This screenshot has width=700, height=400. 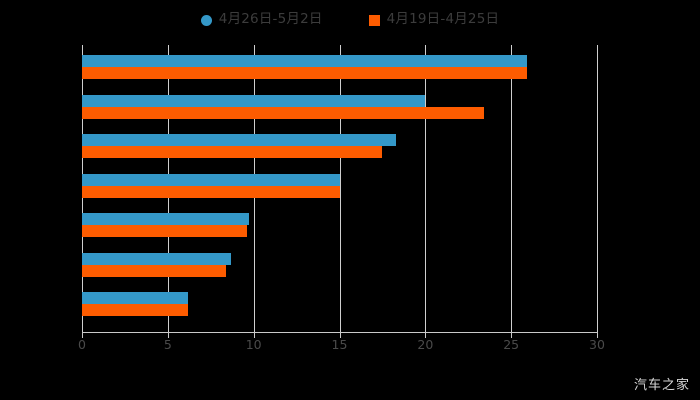 What do you see at coordinates (340, 332) in the screenshot?
I see `x-axis-line` at bounding box center [340, 332].